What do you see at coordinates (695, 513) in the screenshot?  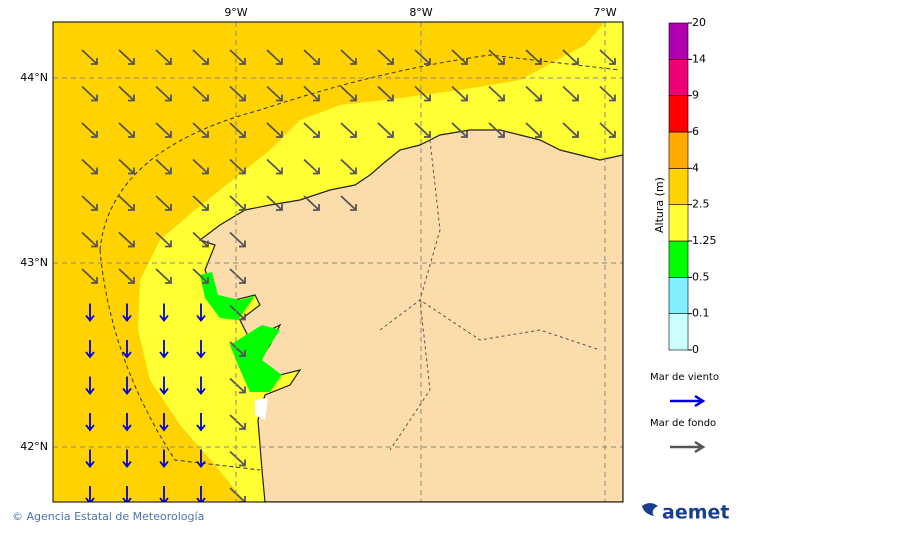 I see `logo-text: aemet` at bounding box center [695, 513].